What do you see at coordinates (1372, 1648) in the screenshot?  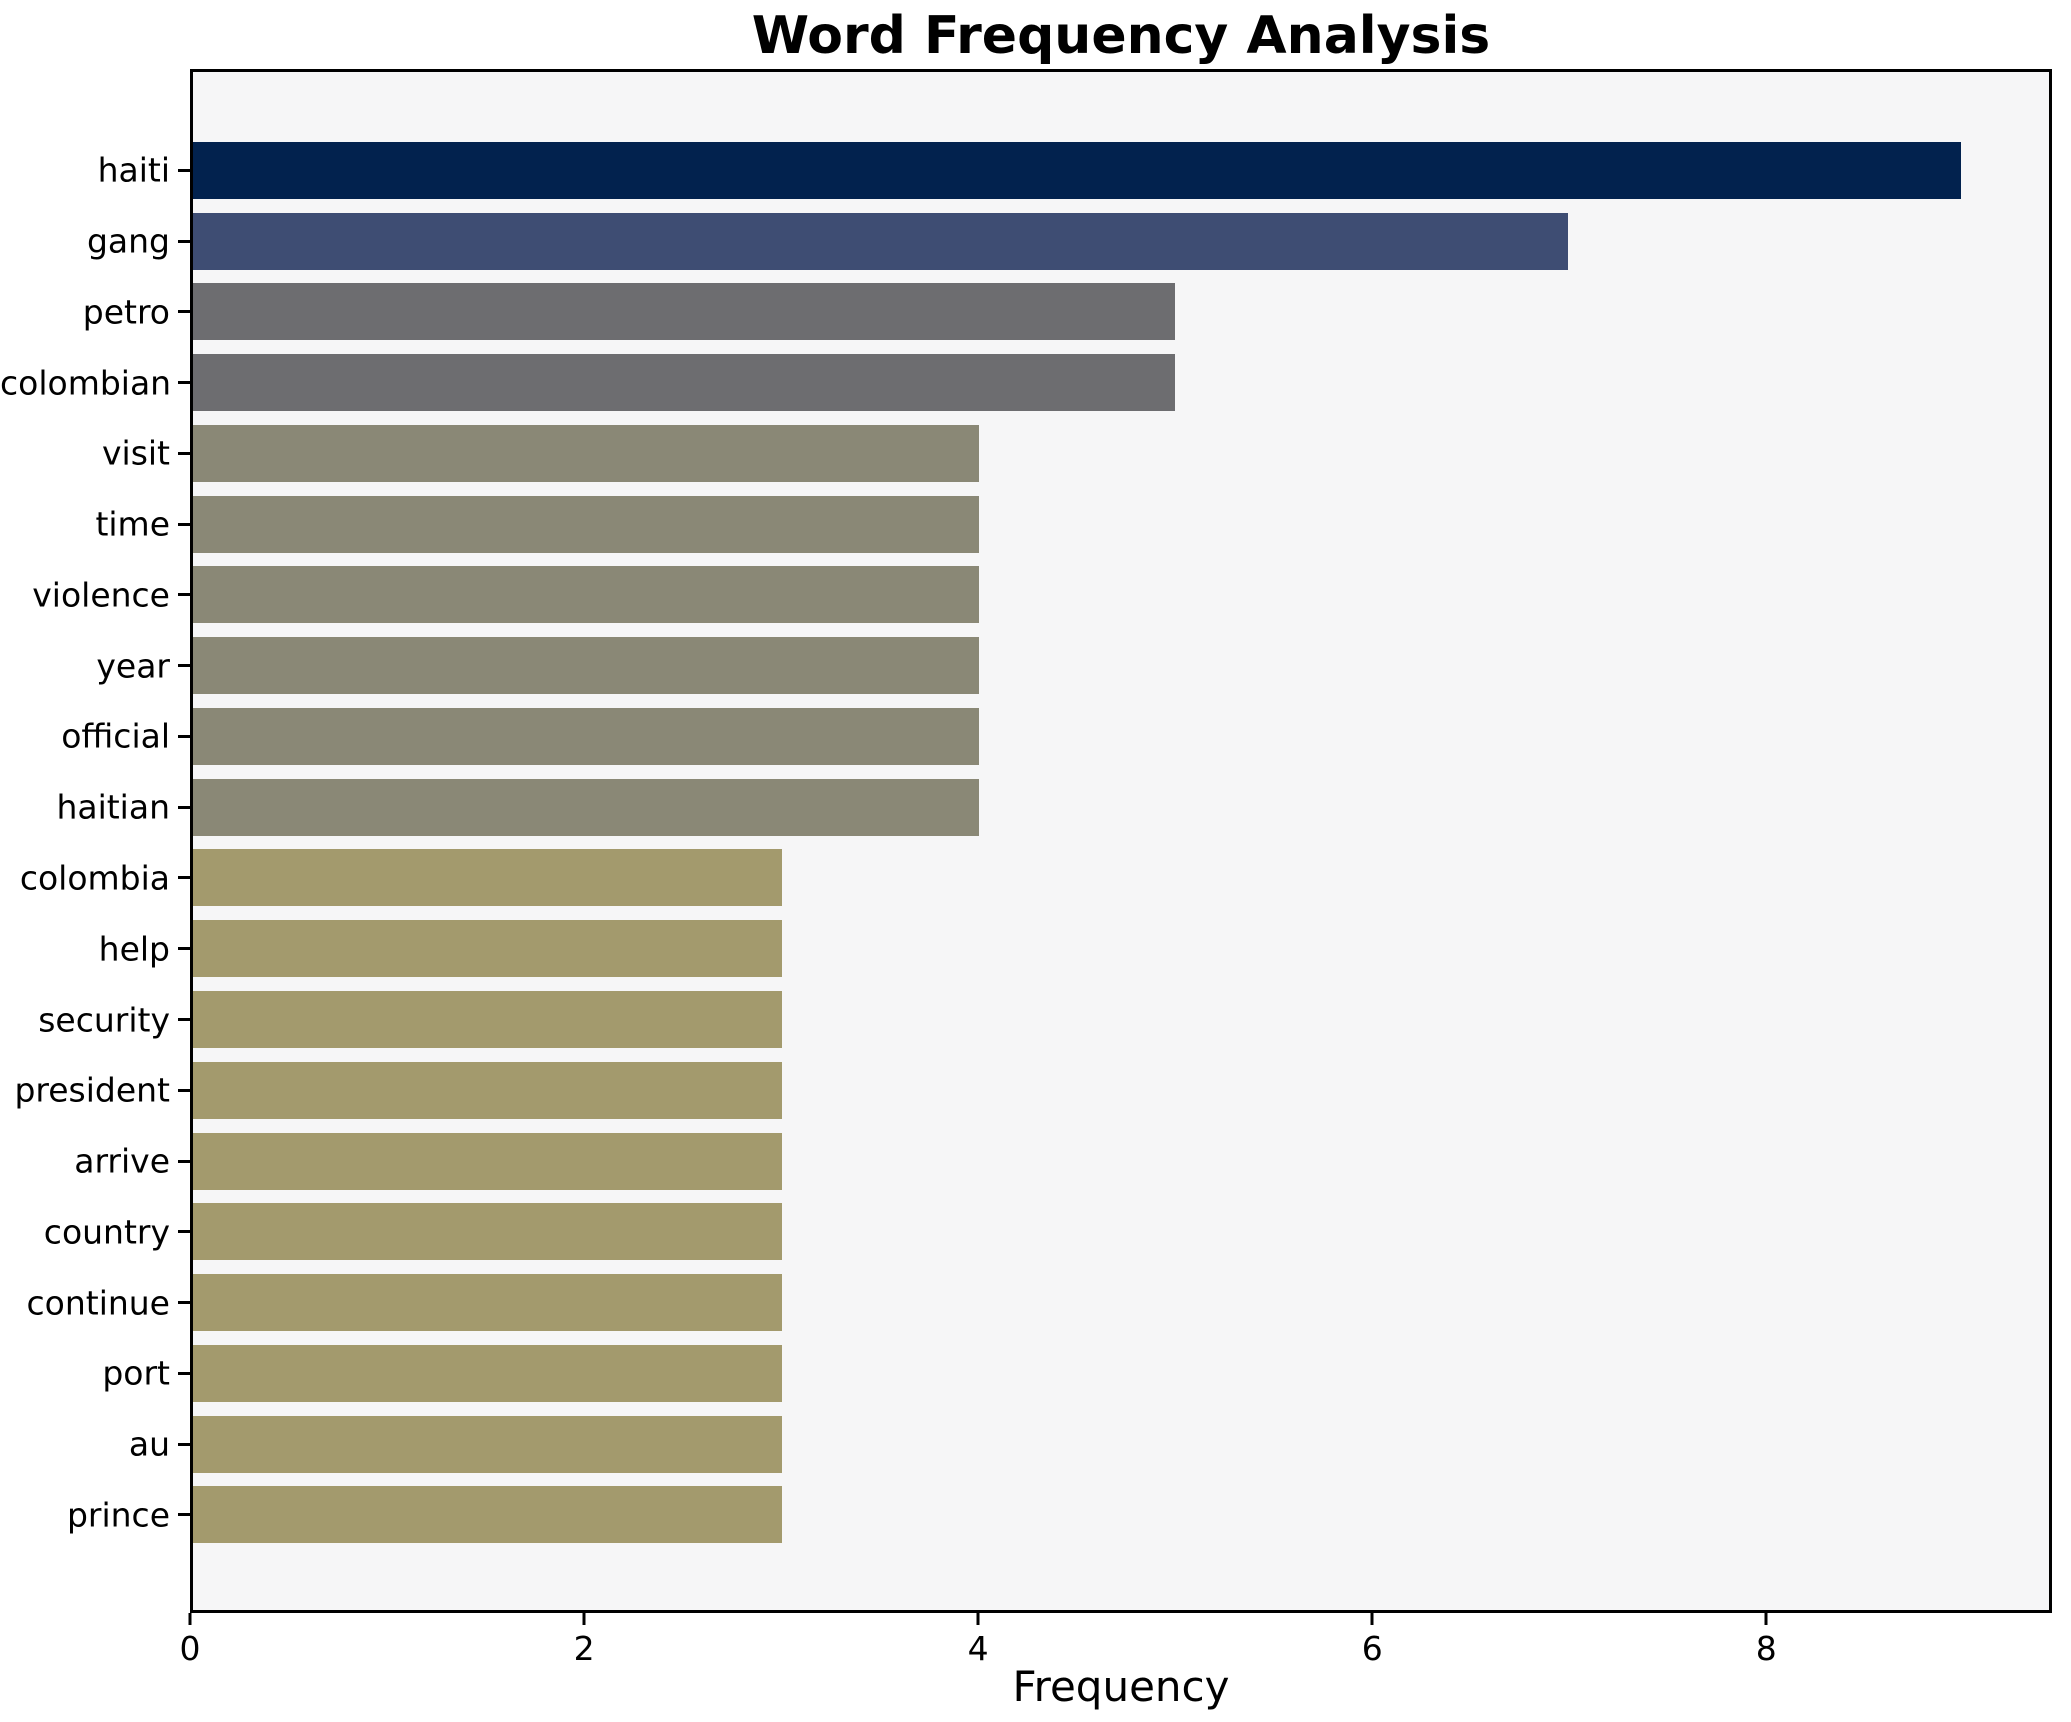 I see `x-tick-label-6: 6` at bounding box center [1372, 1648].